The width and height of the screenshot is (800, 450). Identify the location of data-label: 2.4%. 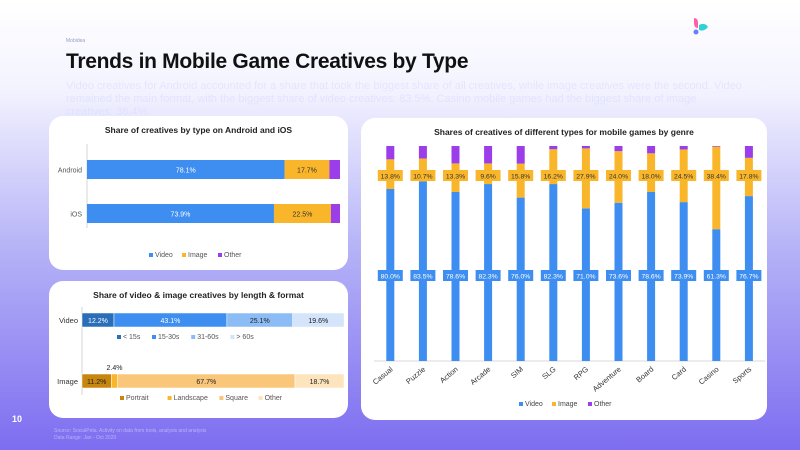
(115, 368).